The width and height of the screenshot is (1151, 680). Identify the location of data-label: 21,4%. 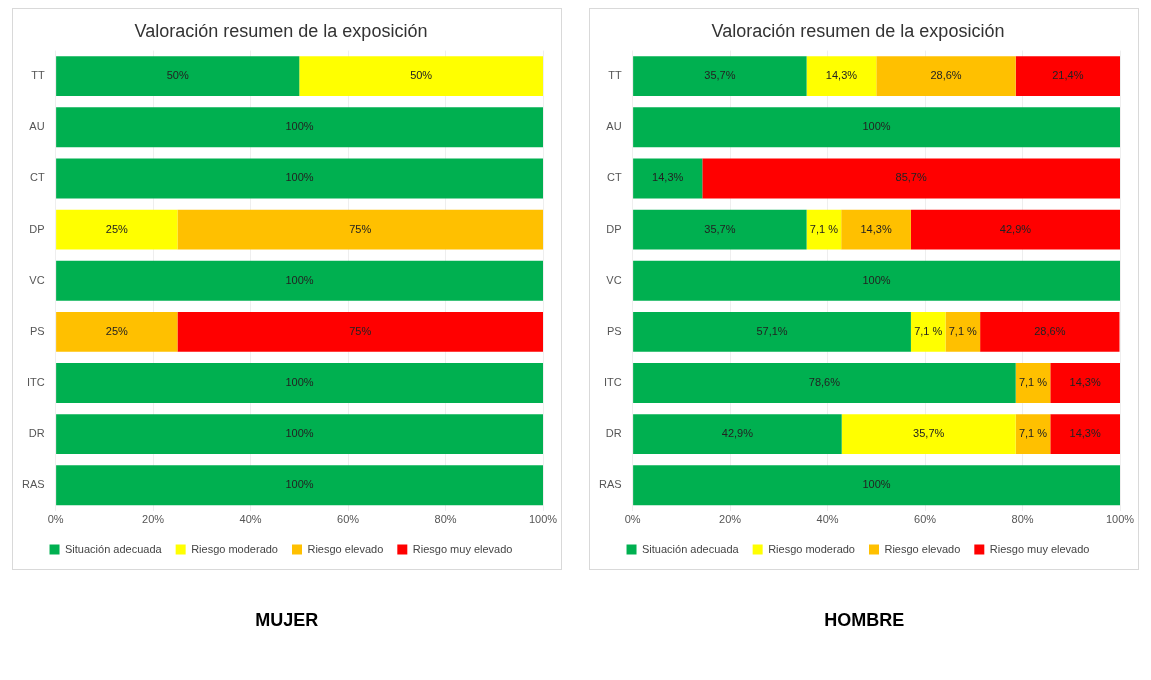
(1068, 75).